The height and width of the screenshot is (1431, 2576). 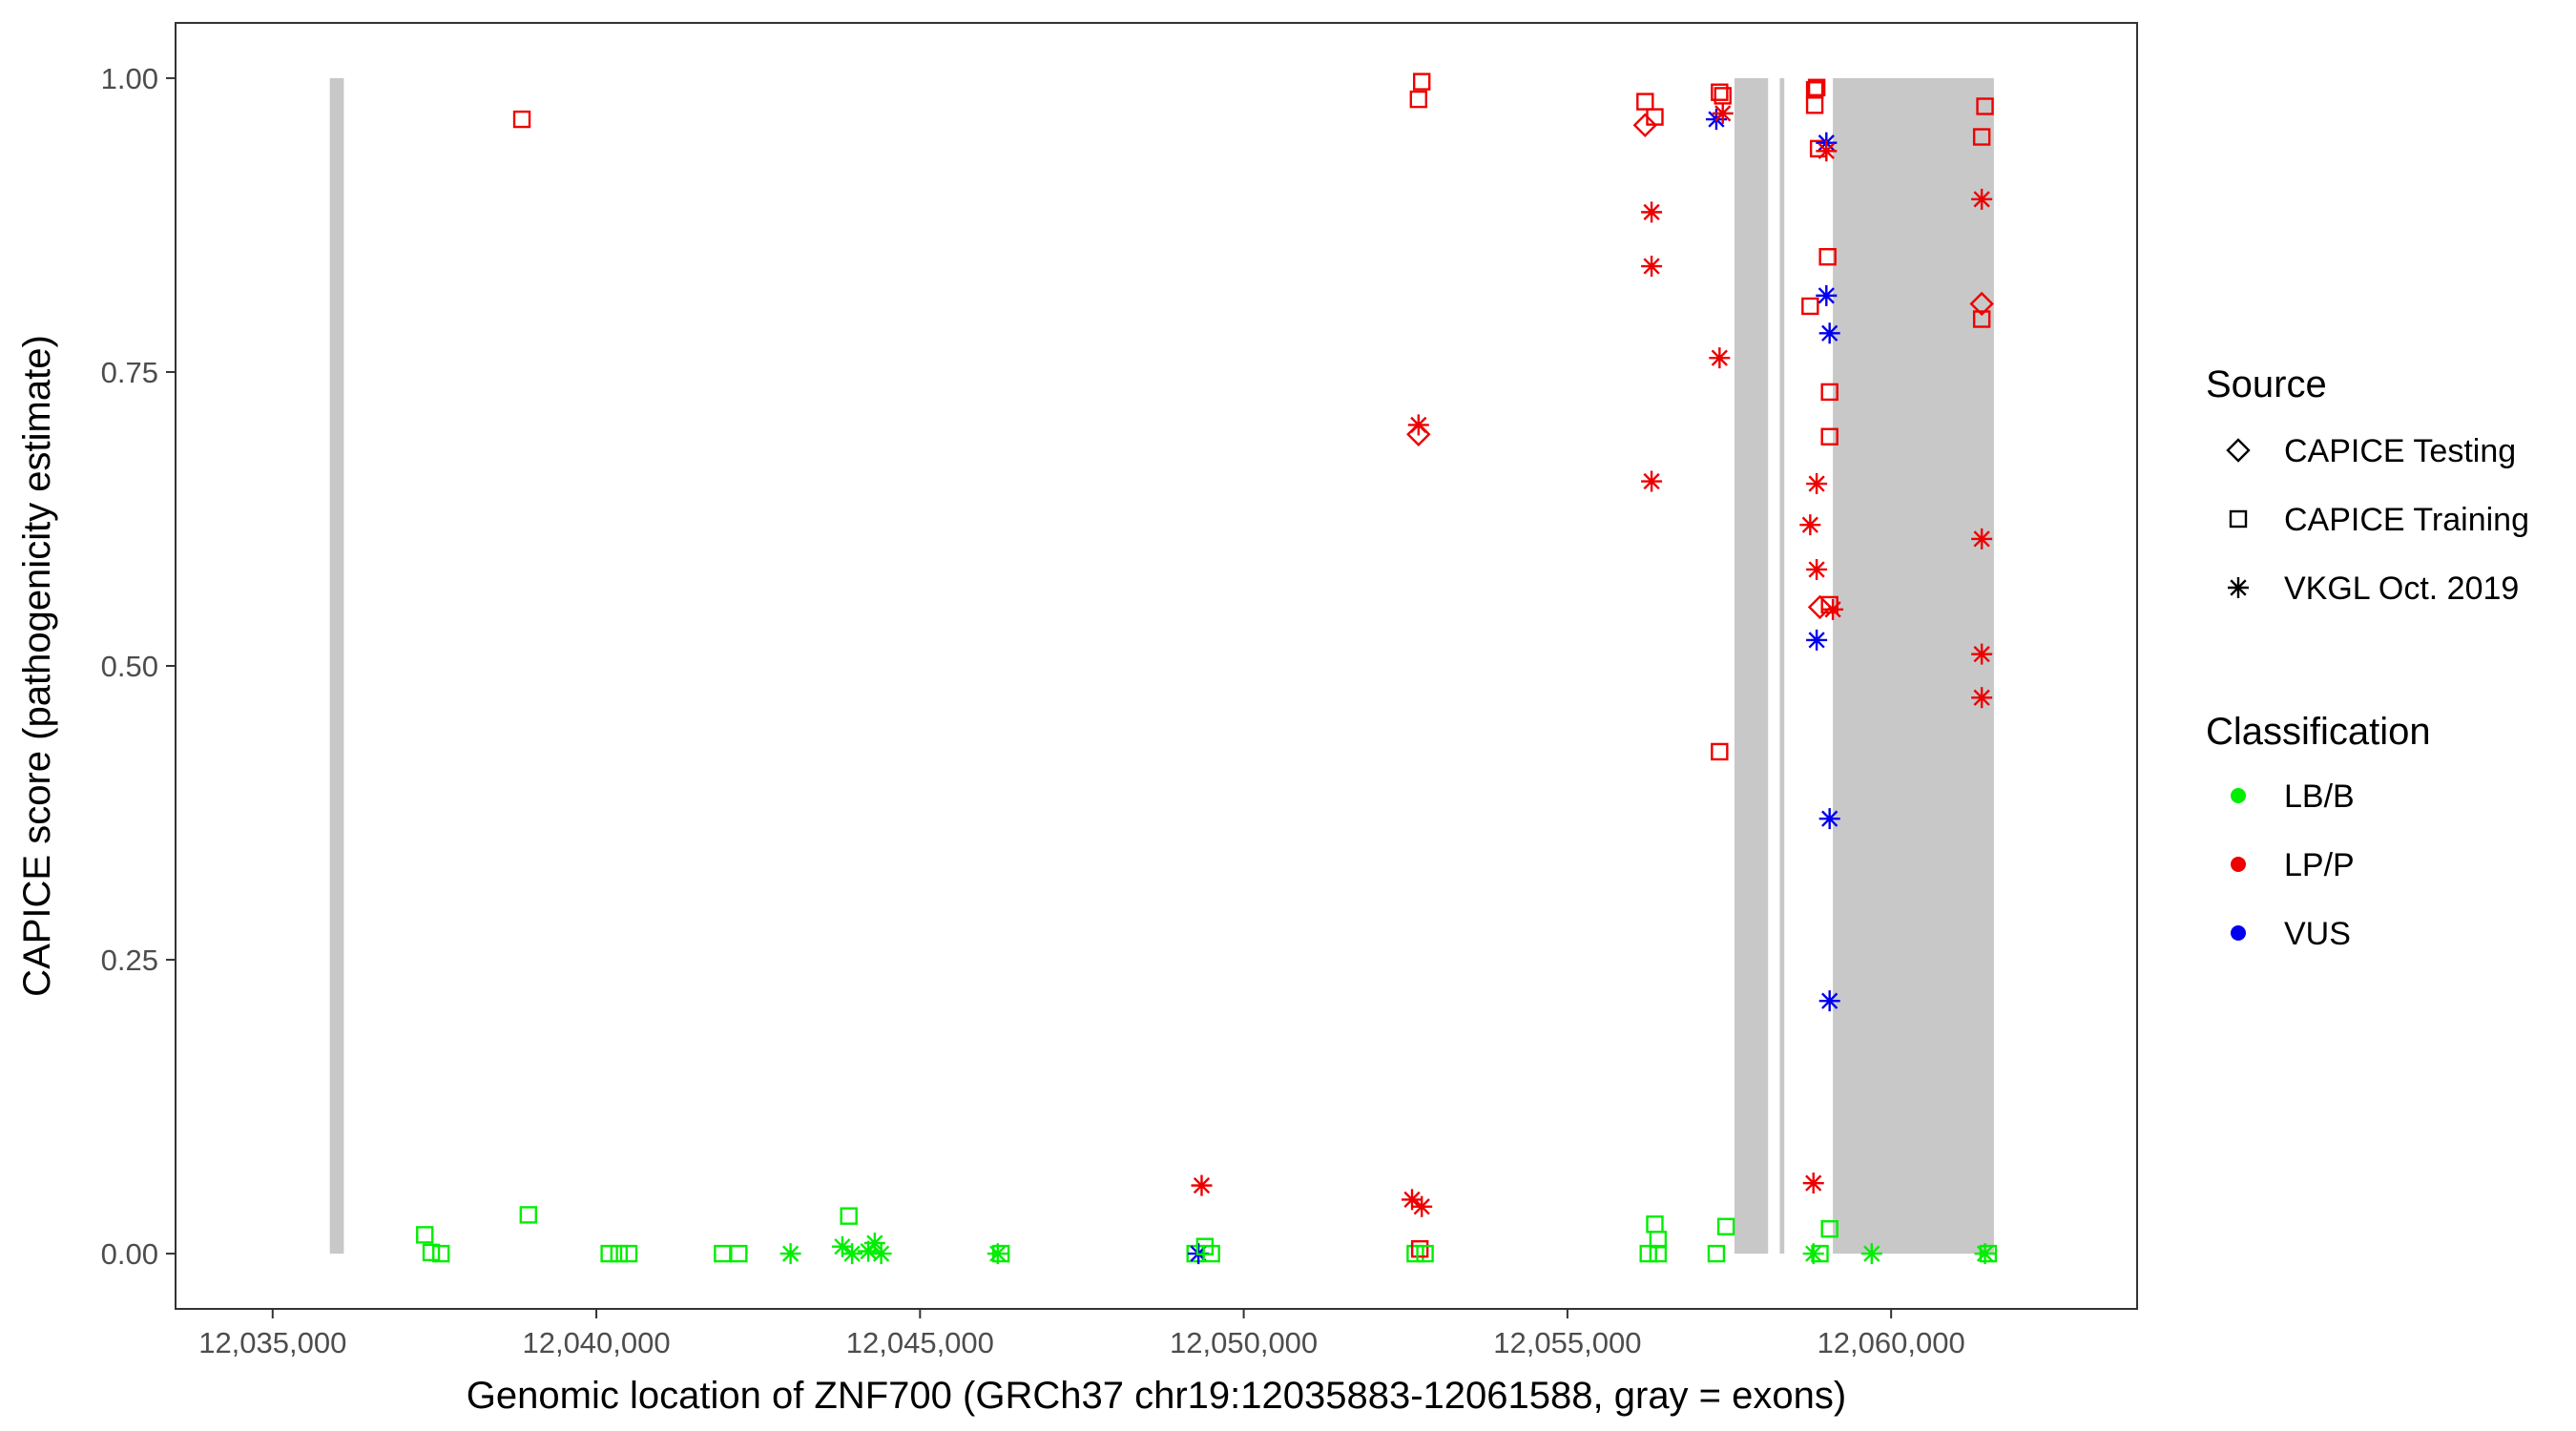 I want to click on y-axis: 0.00 0.25 0.50 0.75 1.00, so click(x=138, y=667).